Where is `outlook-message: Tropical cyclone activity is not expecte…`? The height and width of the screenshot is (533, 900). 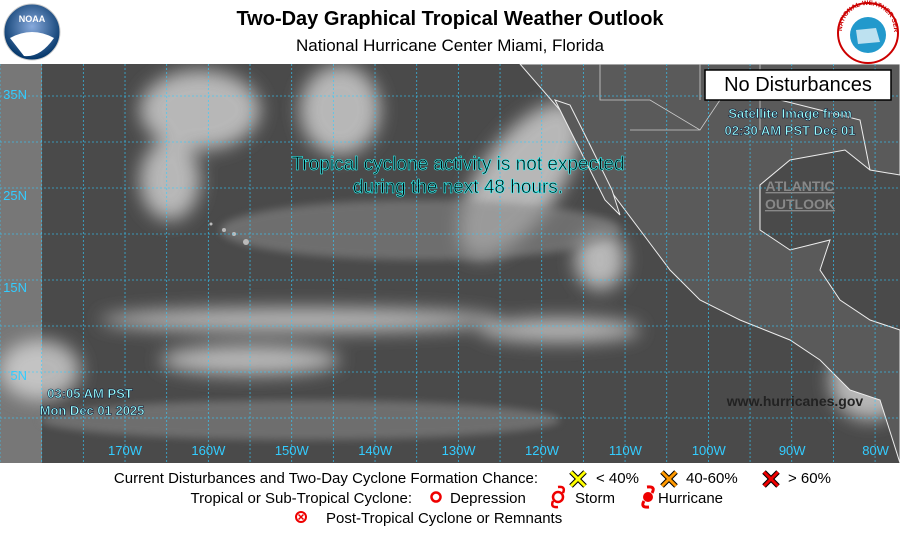
outlook-message: Tropical cyclone activity is not expecte… is located at coordinates (457, 164).